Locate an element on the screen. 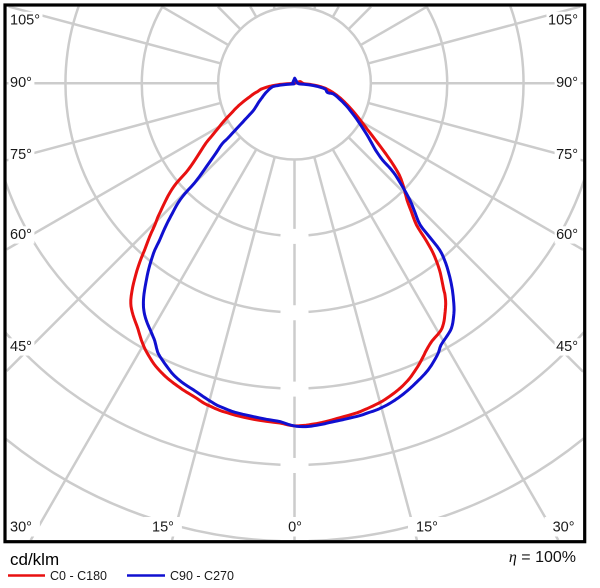 The height and width of the screenshot is (588, 600). svg-text: 0° is located at coordinates (295, 528).